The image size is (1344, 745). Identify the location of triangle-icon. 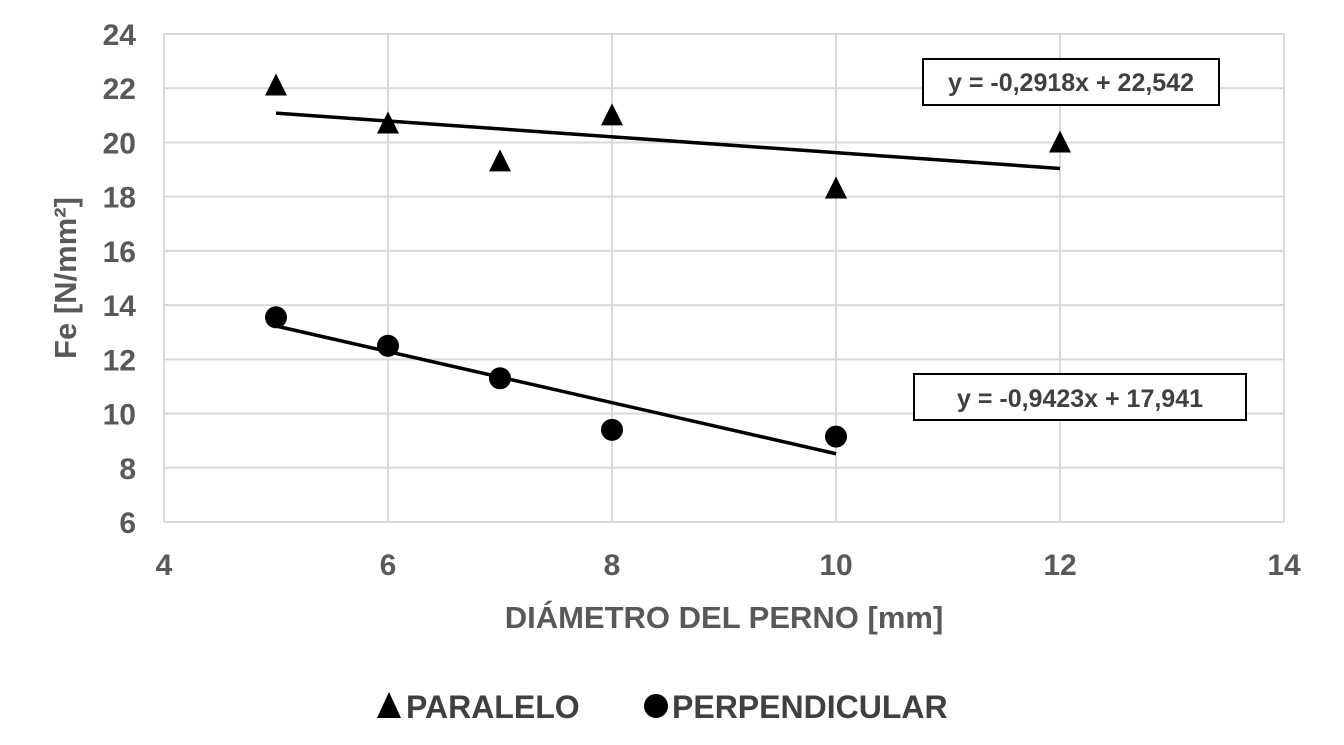
(389, 705).